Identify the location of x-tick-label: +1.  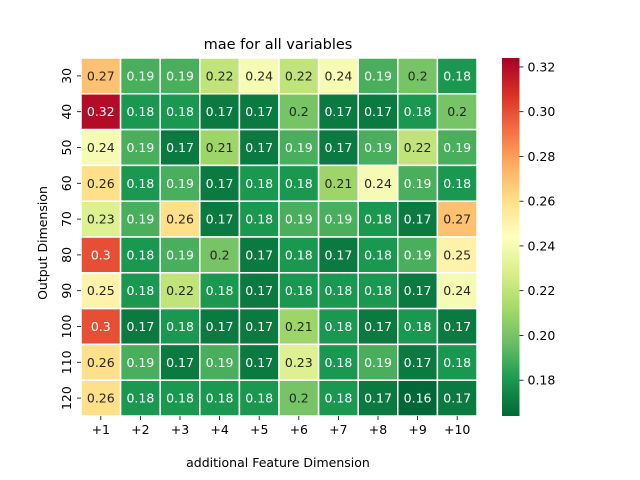
(101, 429).